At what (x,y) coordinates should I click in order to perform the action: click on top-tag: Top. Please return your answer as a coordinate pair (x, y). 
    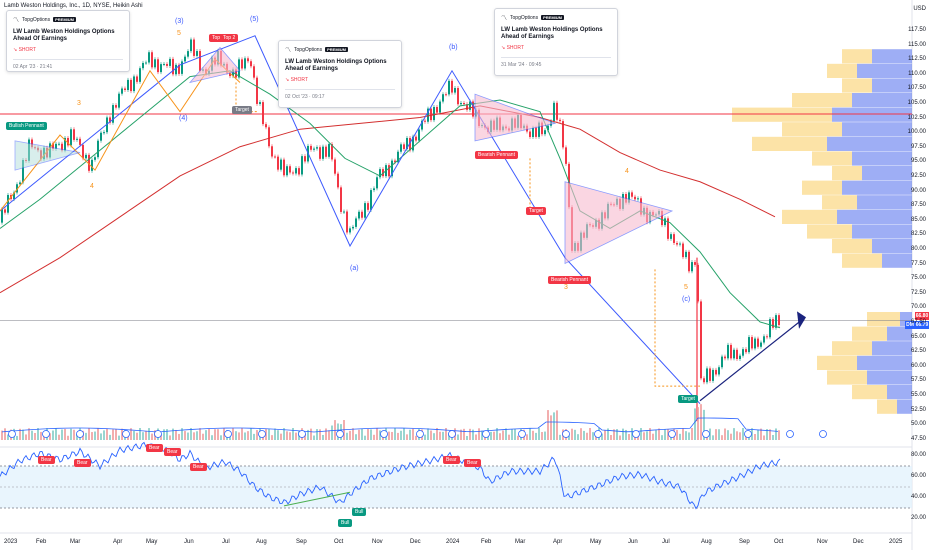
    Looking at the image, I should click on (216, 38).